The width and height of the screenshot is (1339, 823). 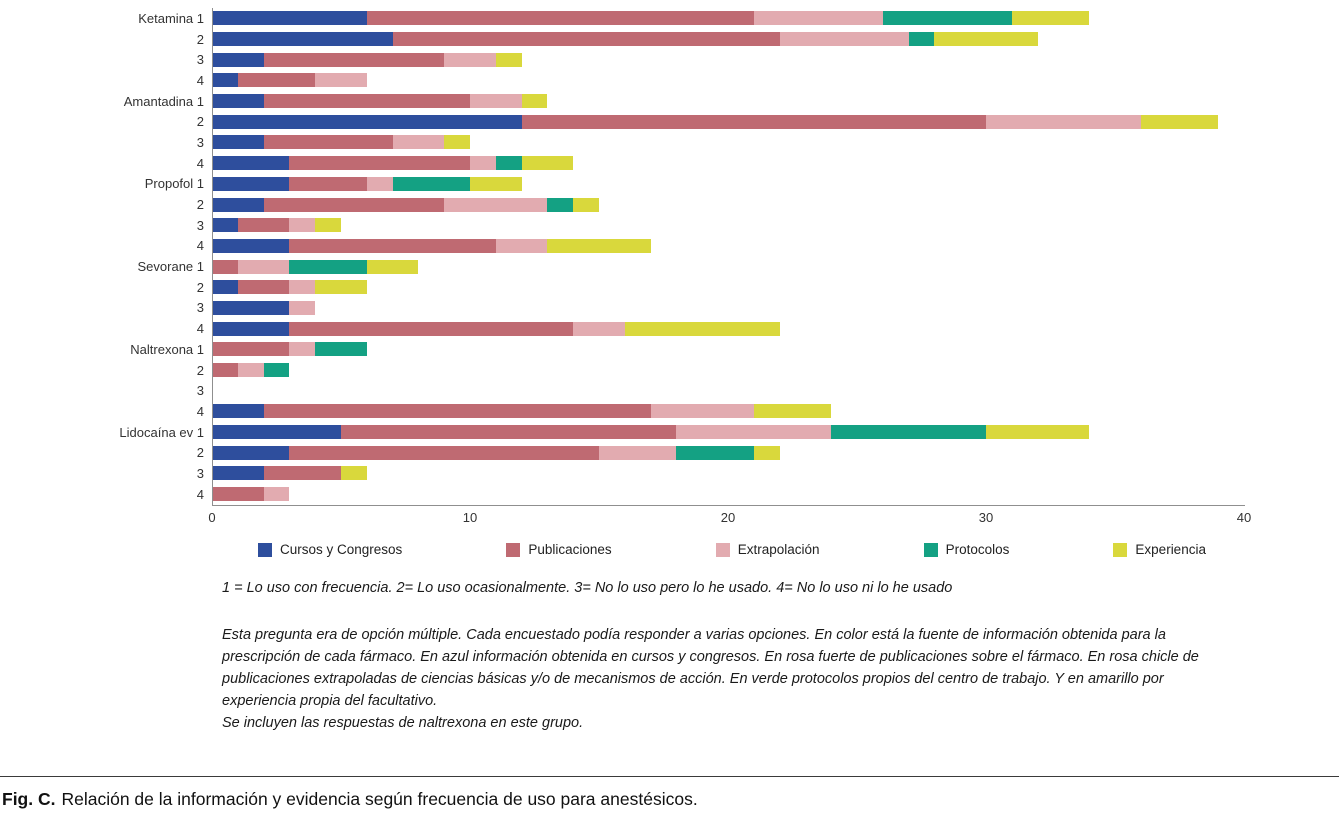 I want to click on legend-label: Experiencia, so click(x=1170, y=549).